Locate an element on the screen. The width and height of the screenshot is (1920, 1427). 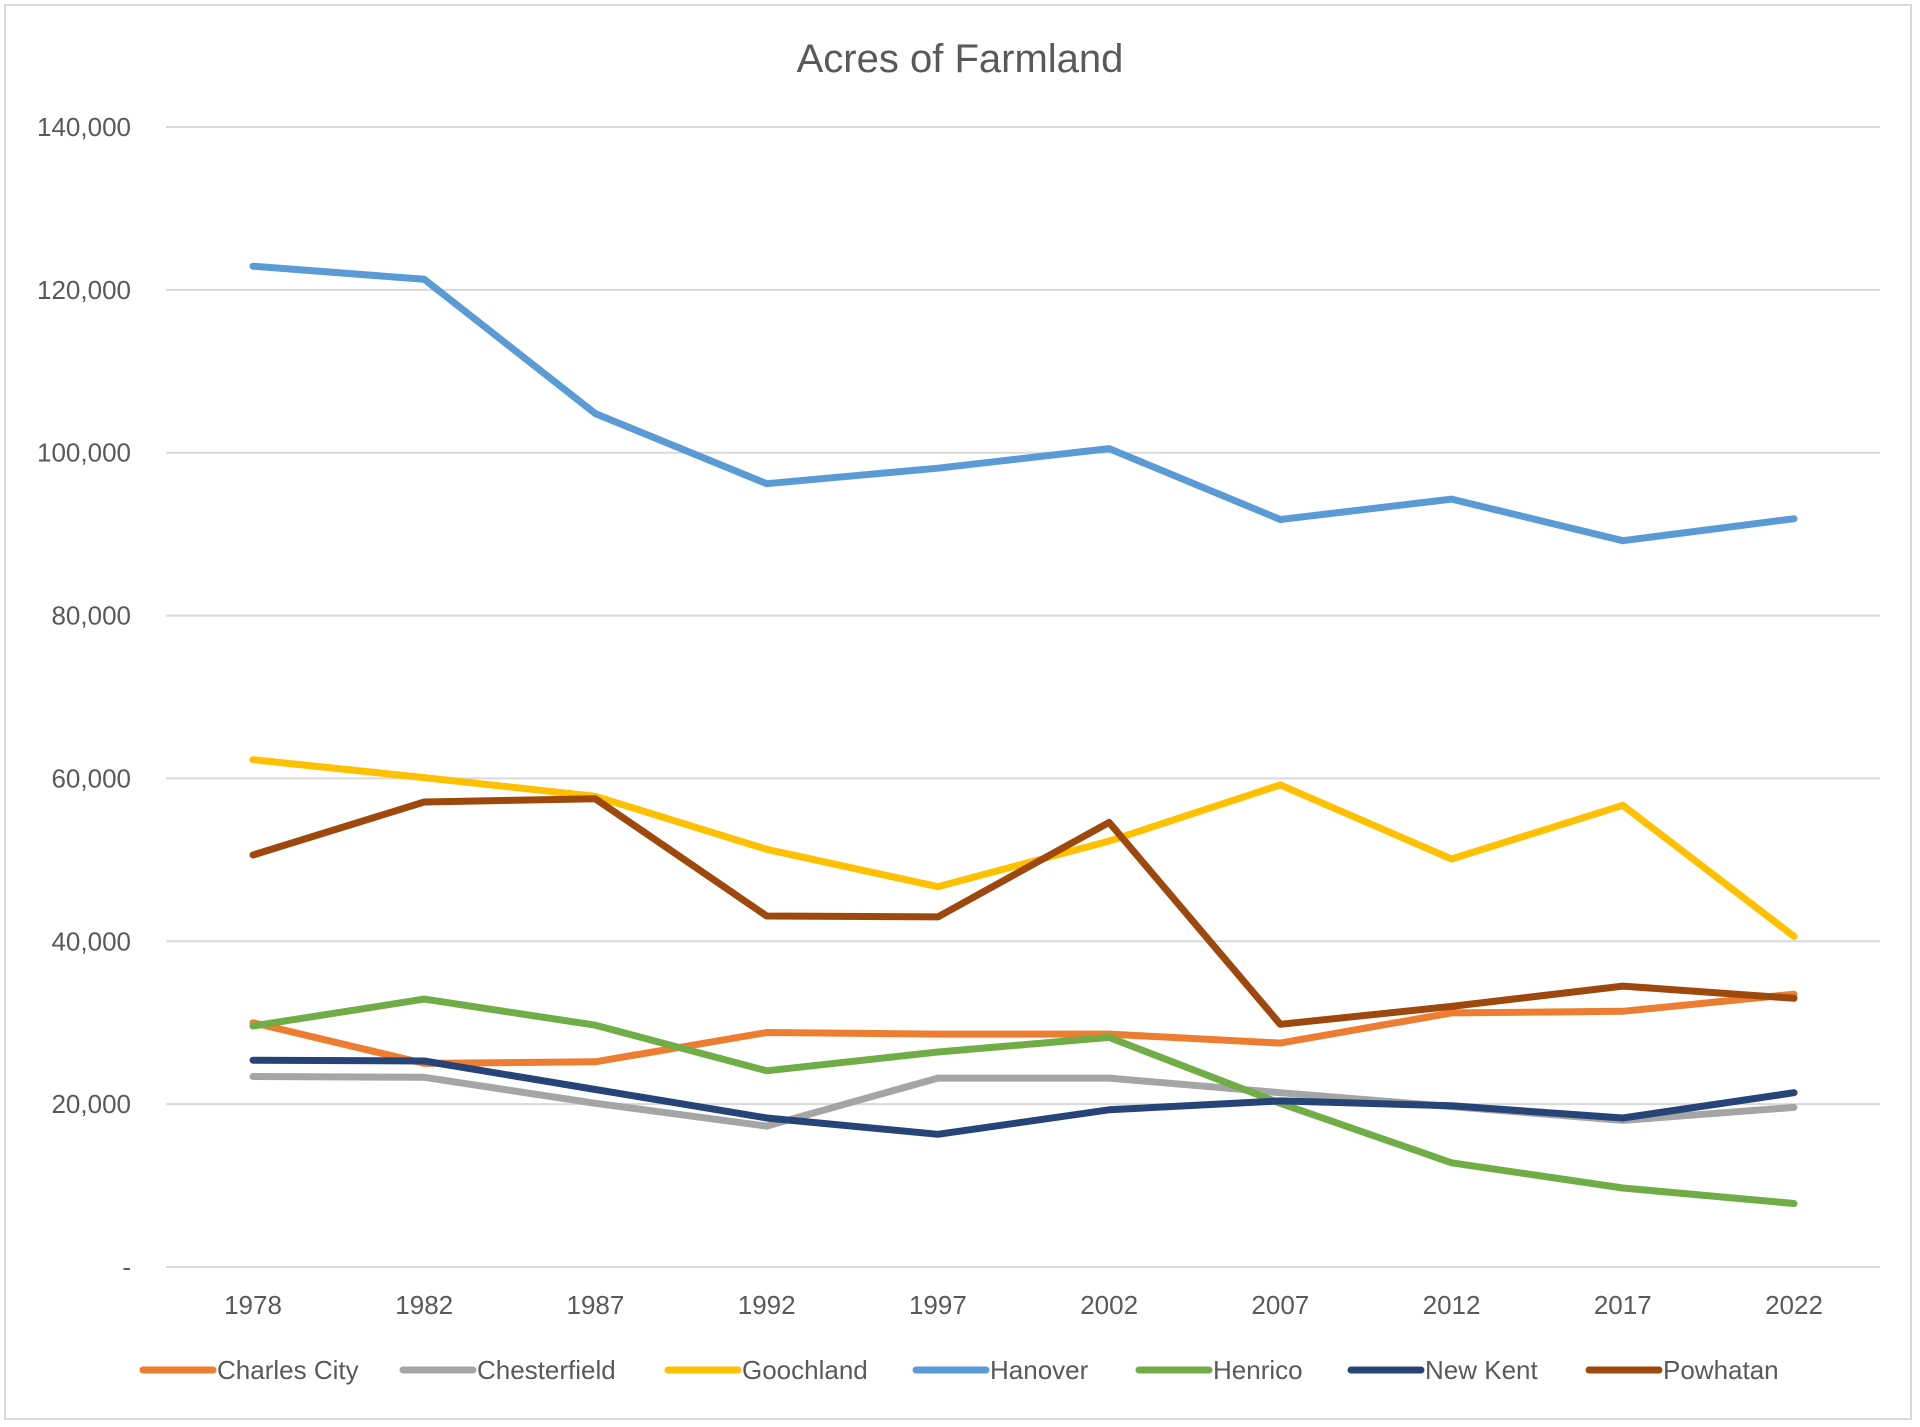
legend-label: Powhatan is located at coordinates (1721, 1370).